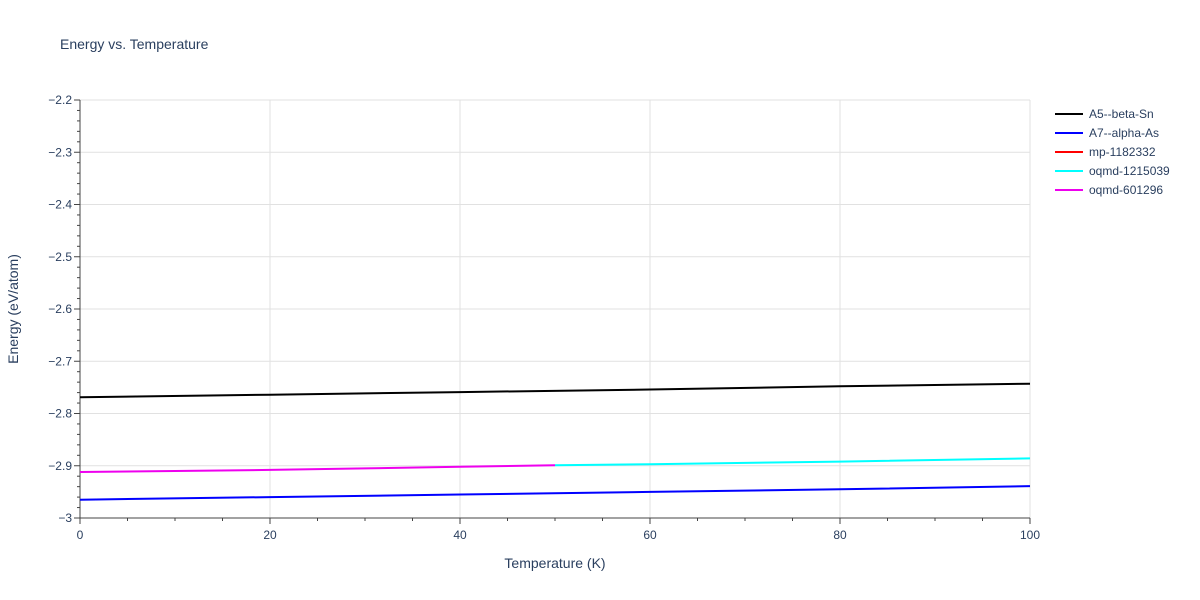  Describe the element at coordinates (554, 563) in the screenshot. I see `x-axis-label: Temperature (K)` at that location.